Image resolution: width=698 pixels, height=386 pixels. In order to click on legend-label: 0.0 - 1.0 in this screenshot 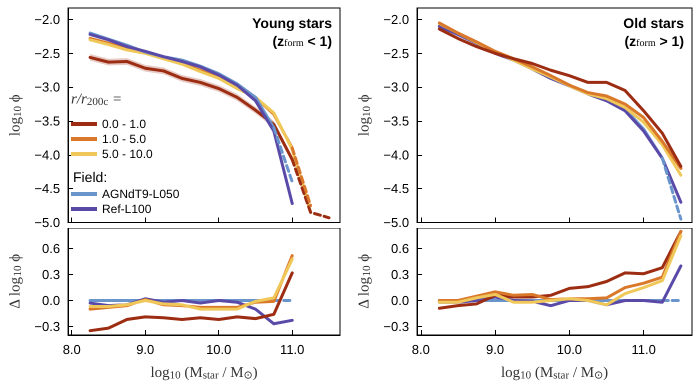, I will do `click(124, 124)`.